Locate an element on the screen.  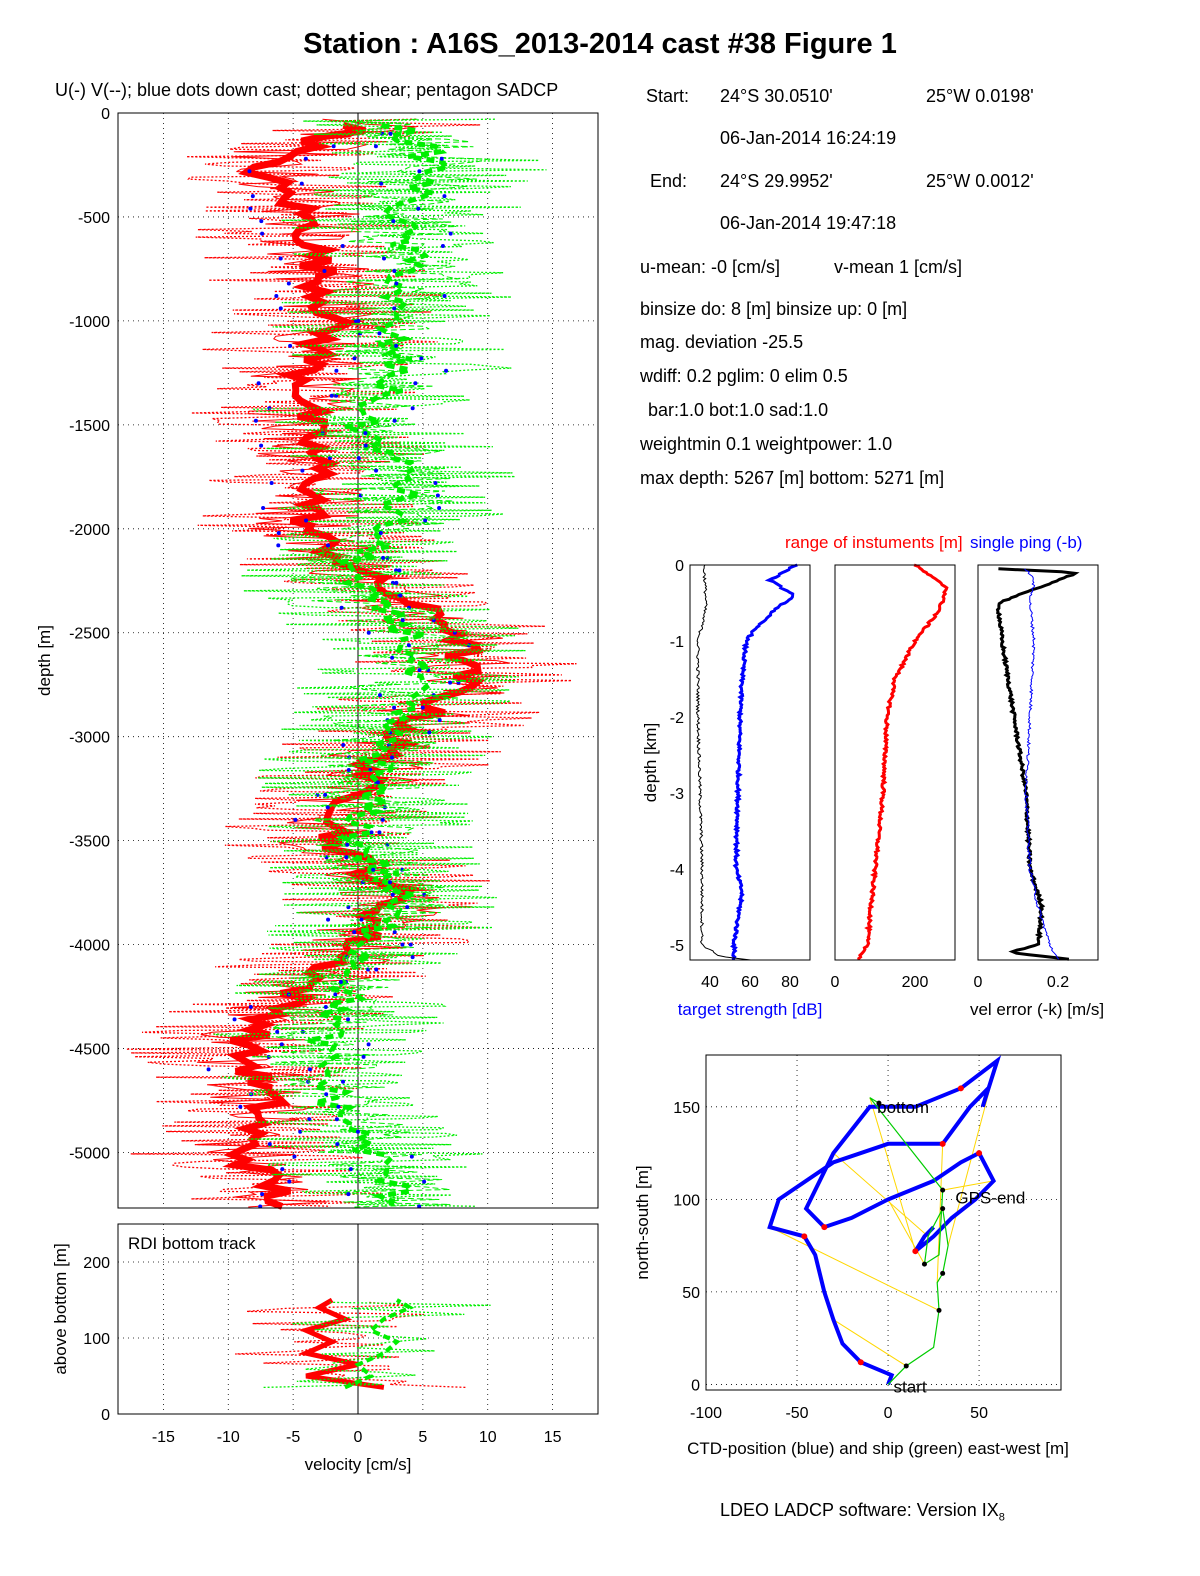
profile-ytick-label: -3500 is located at coordinates (89, 842).